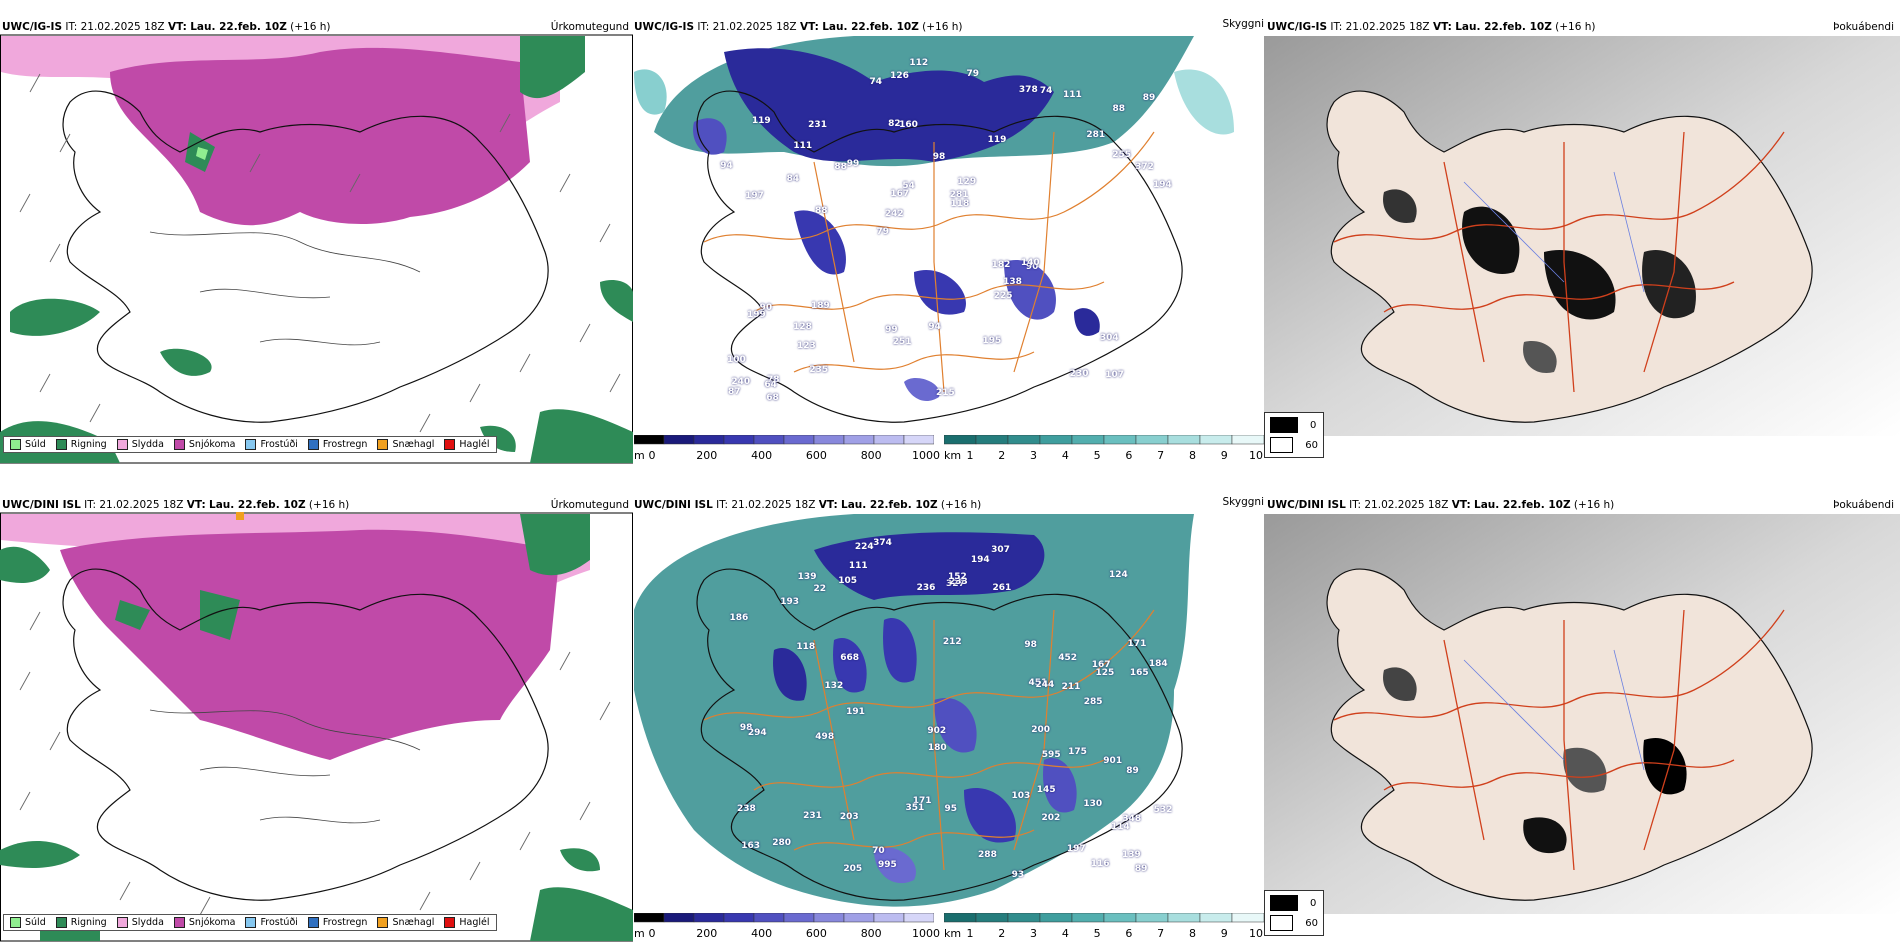 This screenshot has width=1900, height=950. I want to click on colorbar-tick: 1, so click(970, 455).